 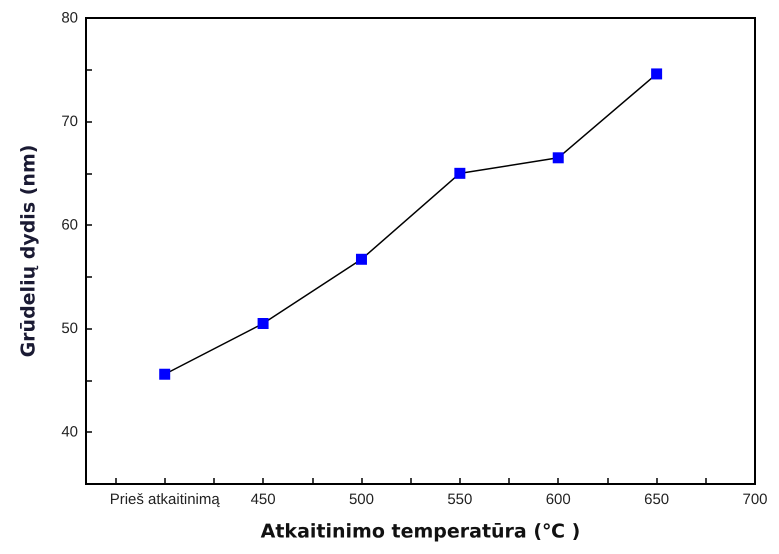 I want to click on x-axis-title: Atkaitinimo temperatūra (℃ ), so click(x=420, y=531).